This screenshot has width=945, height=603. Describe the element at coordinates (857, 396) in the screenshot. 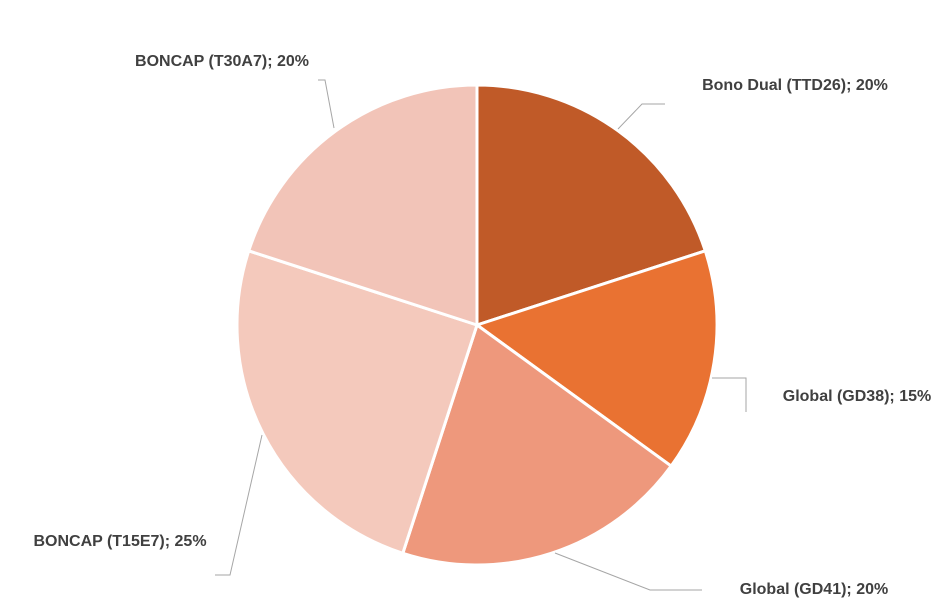

I see `data-label: Global (GD38); 15%` at that location.